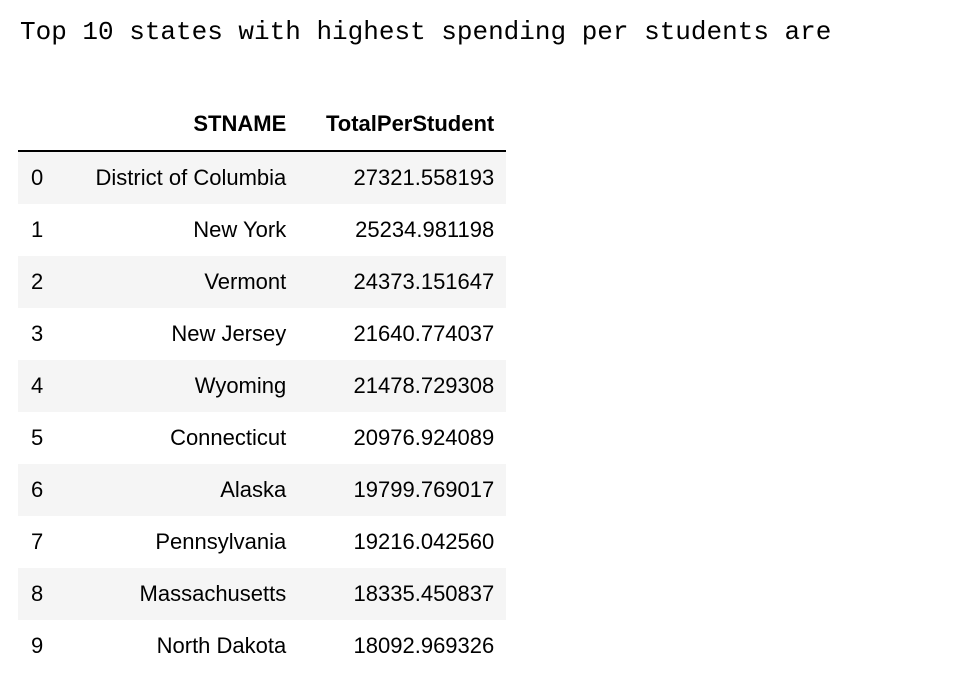 The height and width of the screenshot is (684, 964). Describe the element at coordinates (424, 645) in the screenshot. I see `totalperstudent-cell: 18092.969326` at that location.